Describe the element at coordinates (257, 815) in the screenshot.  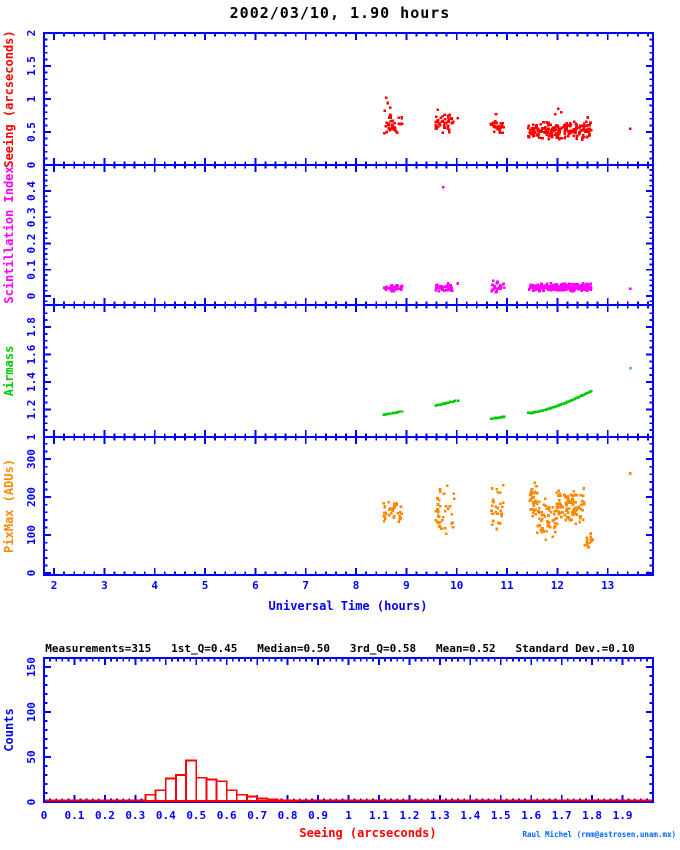
I see `svg-text: 0.7` at that location.